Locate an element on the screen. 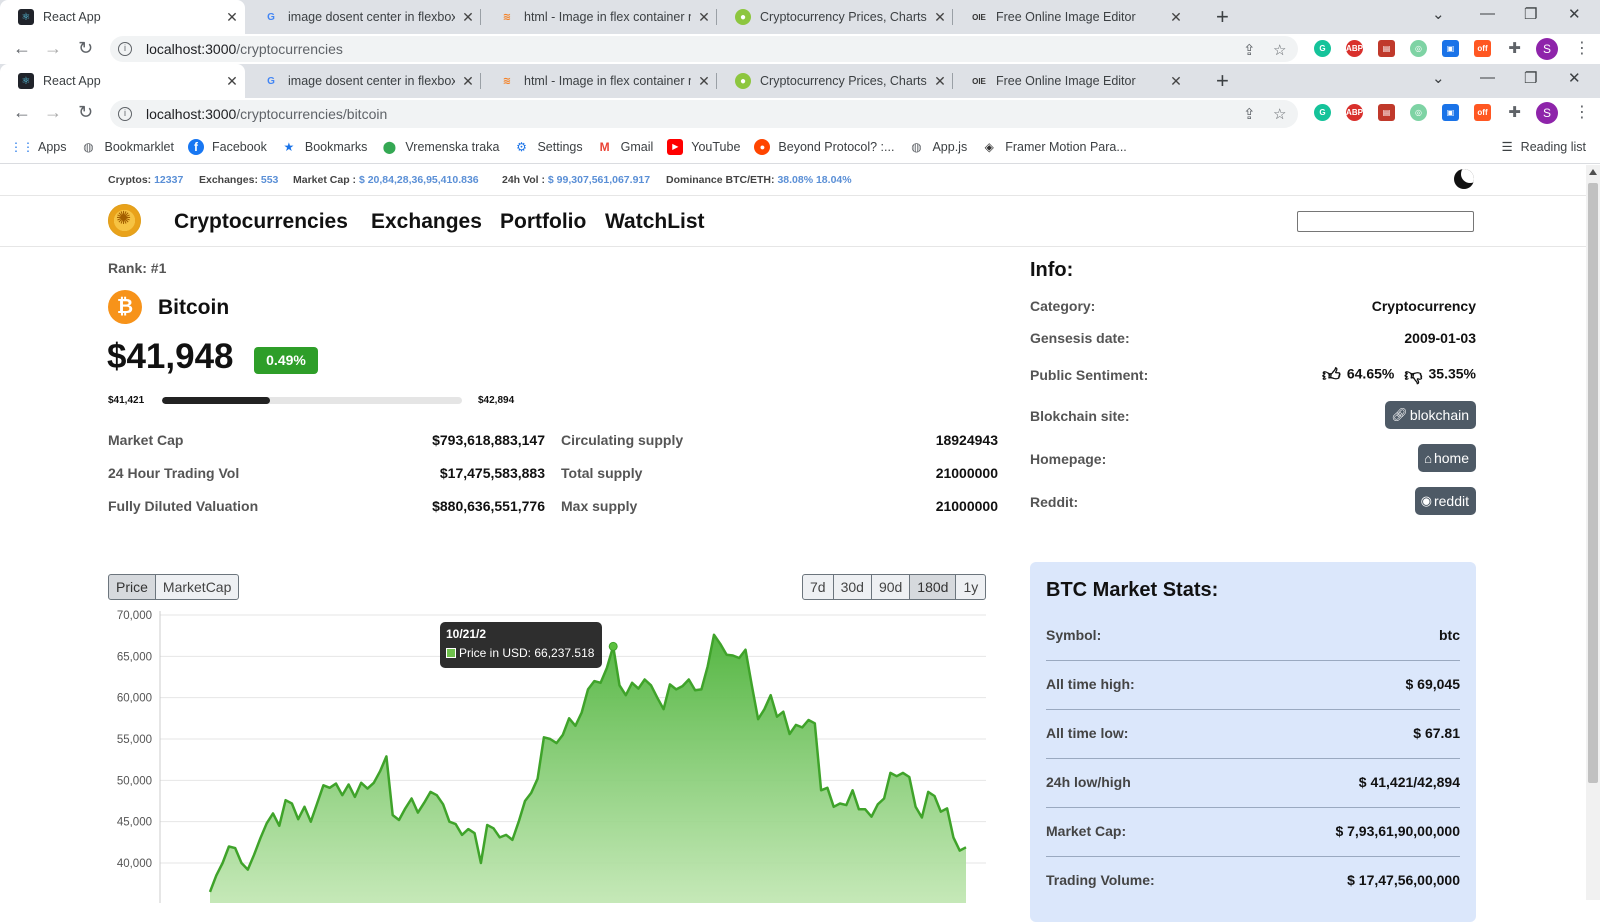 The image size is (1600, 922). range-7d-button: 7d is located at coordinates (818, 587).